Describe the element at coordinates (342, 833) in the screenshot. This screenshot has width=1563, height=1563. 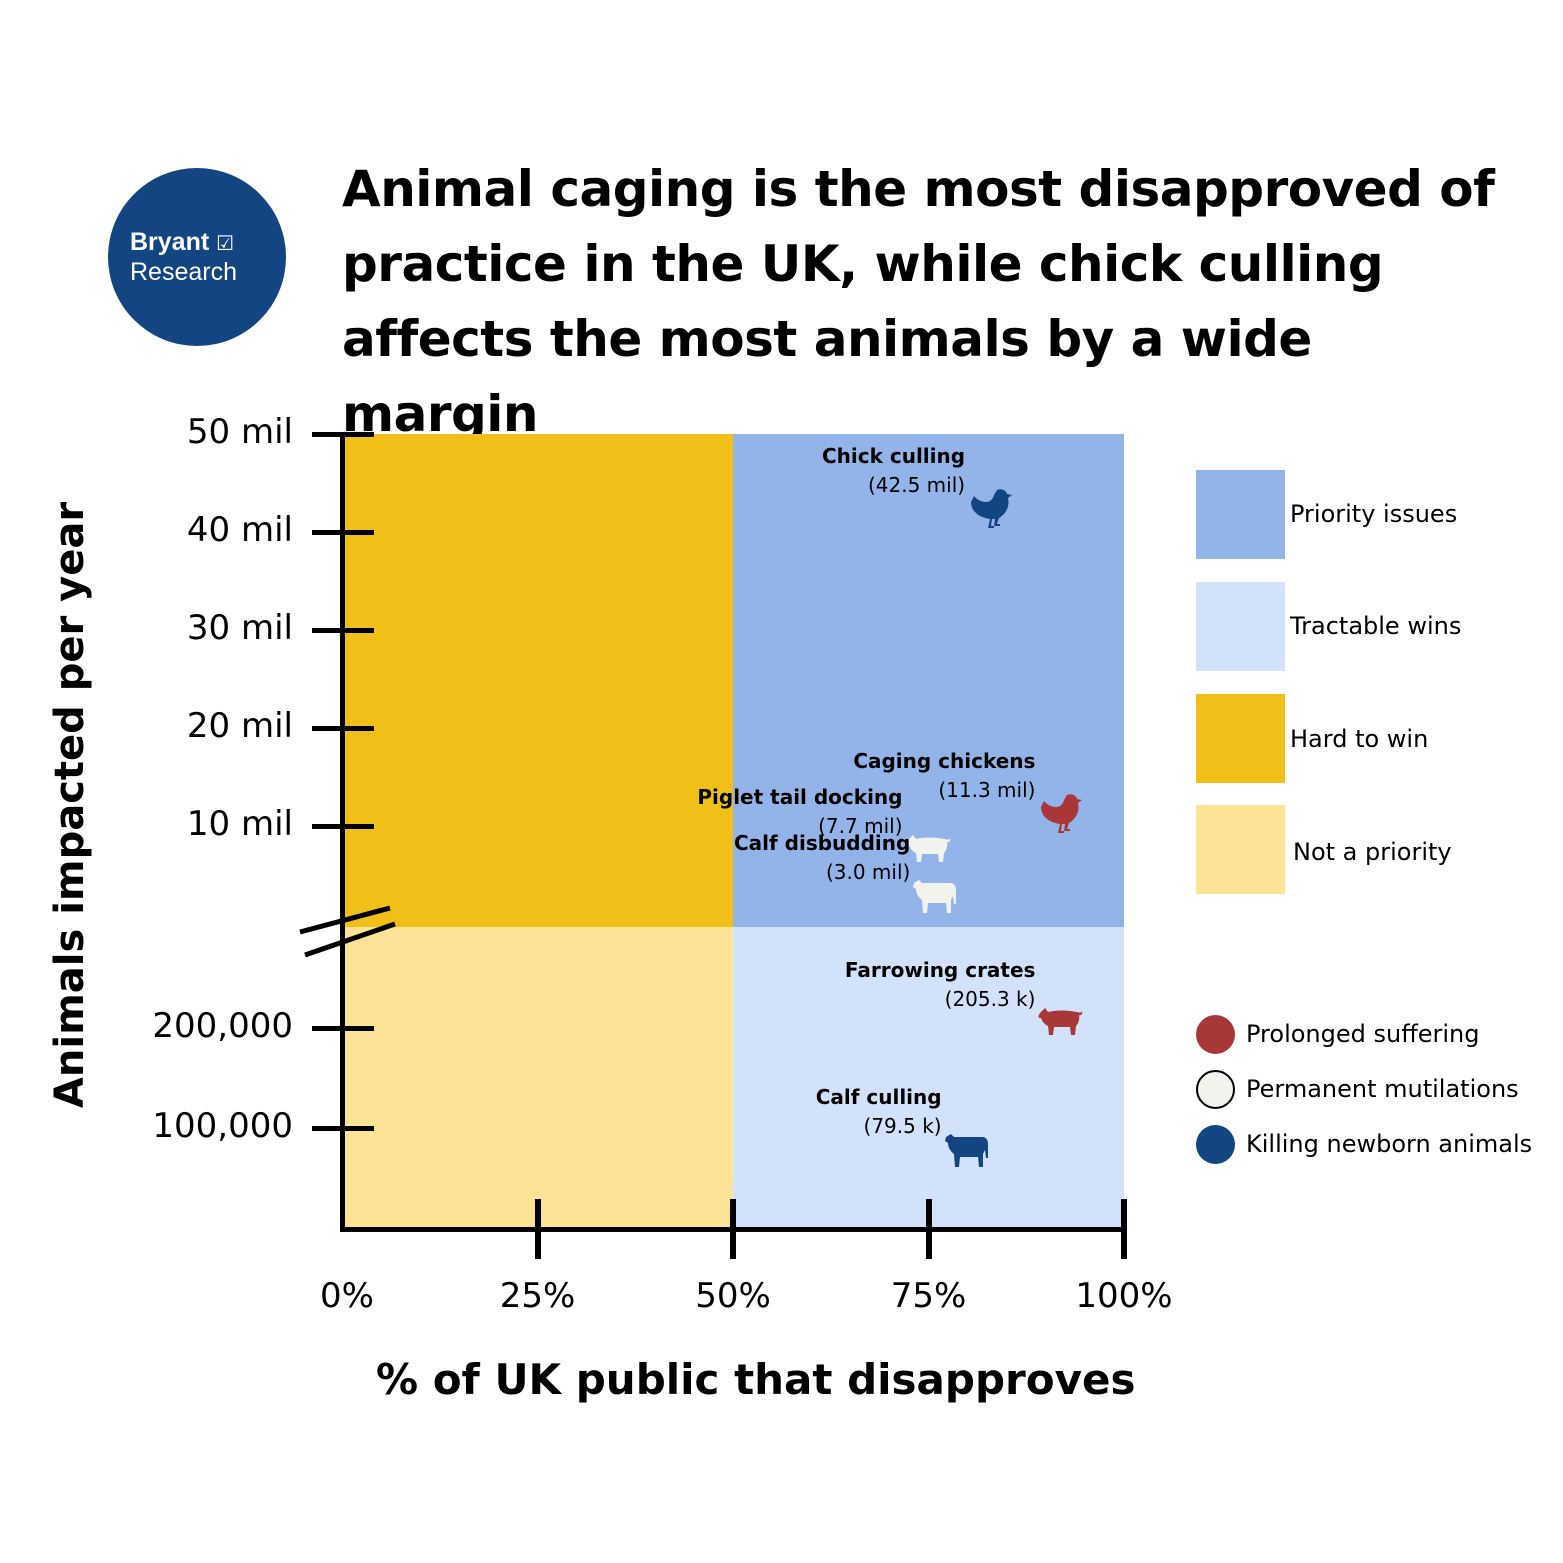
I see `y-axis-line` at that location.